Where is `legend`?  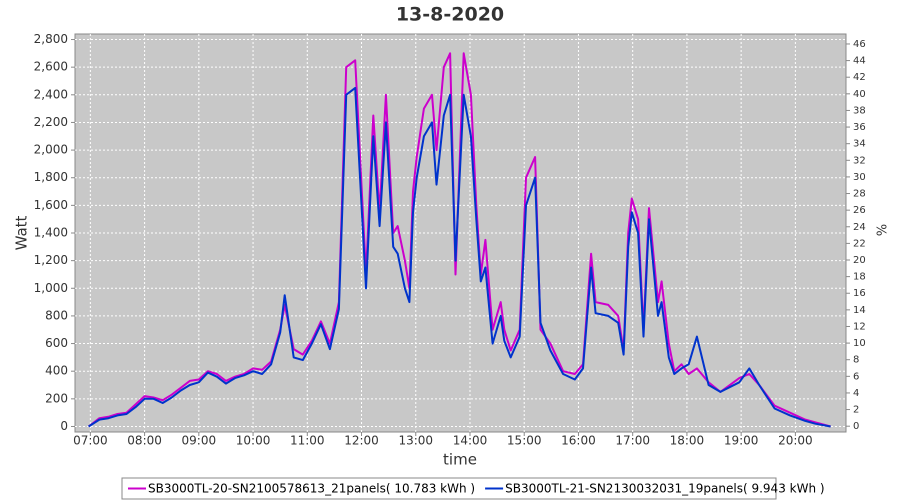 legend is located at coordinates (449, 488).